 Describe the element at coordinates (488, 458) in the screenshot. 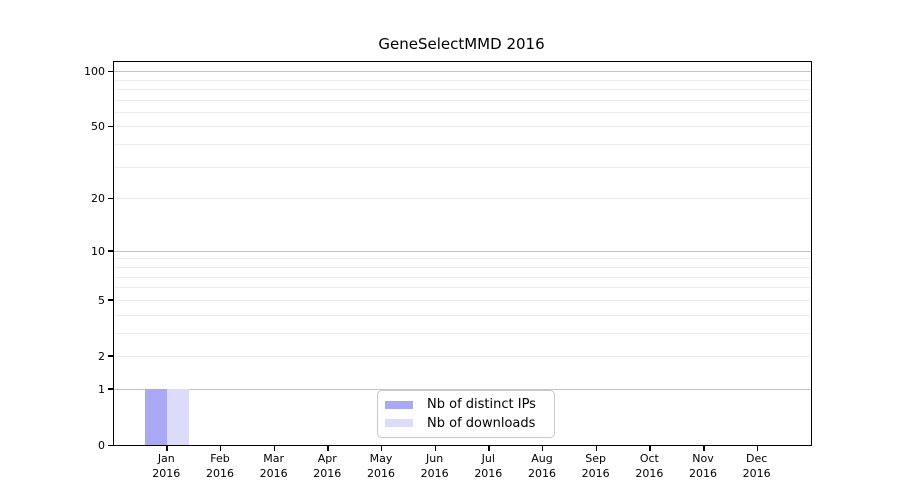

I see `x-tick-label-month: Jul` at that location.